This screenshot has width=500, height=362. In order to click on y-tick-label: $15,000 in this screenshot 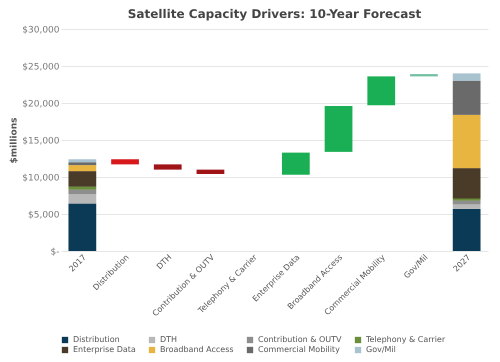, I will do `click(41, 141)`.